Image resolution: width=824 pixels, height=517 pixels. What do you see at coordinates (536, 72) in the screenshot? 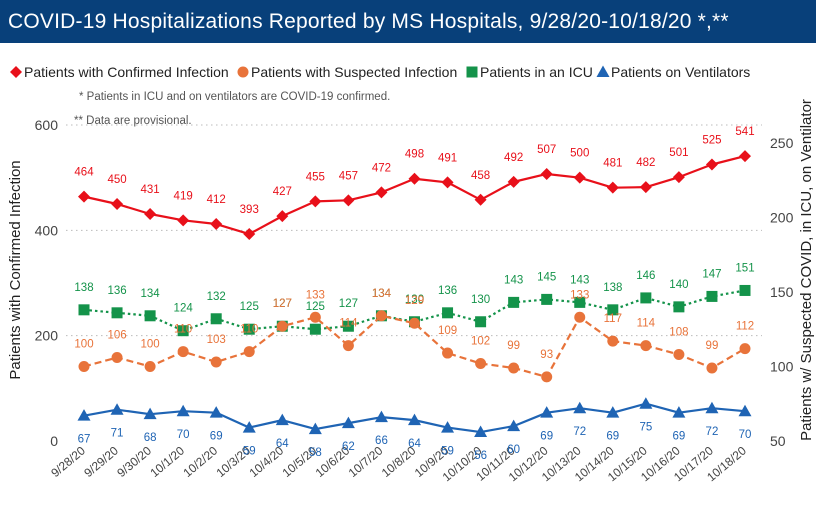
I see `legend-label-icu: Patients in an ICU` at bounding box center [536, 72].